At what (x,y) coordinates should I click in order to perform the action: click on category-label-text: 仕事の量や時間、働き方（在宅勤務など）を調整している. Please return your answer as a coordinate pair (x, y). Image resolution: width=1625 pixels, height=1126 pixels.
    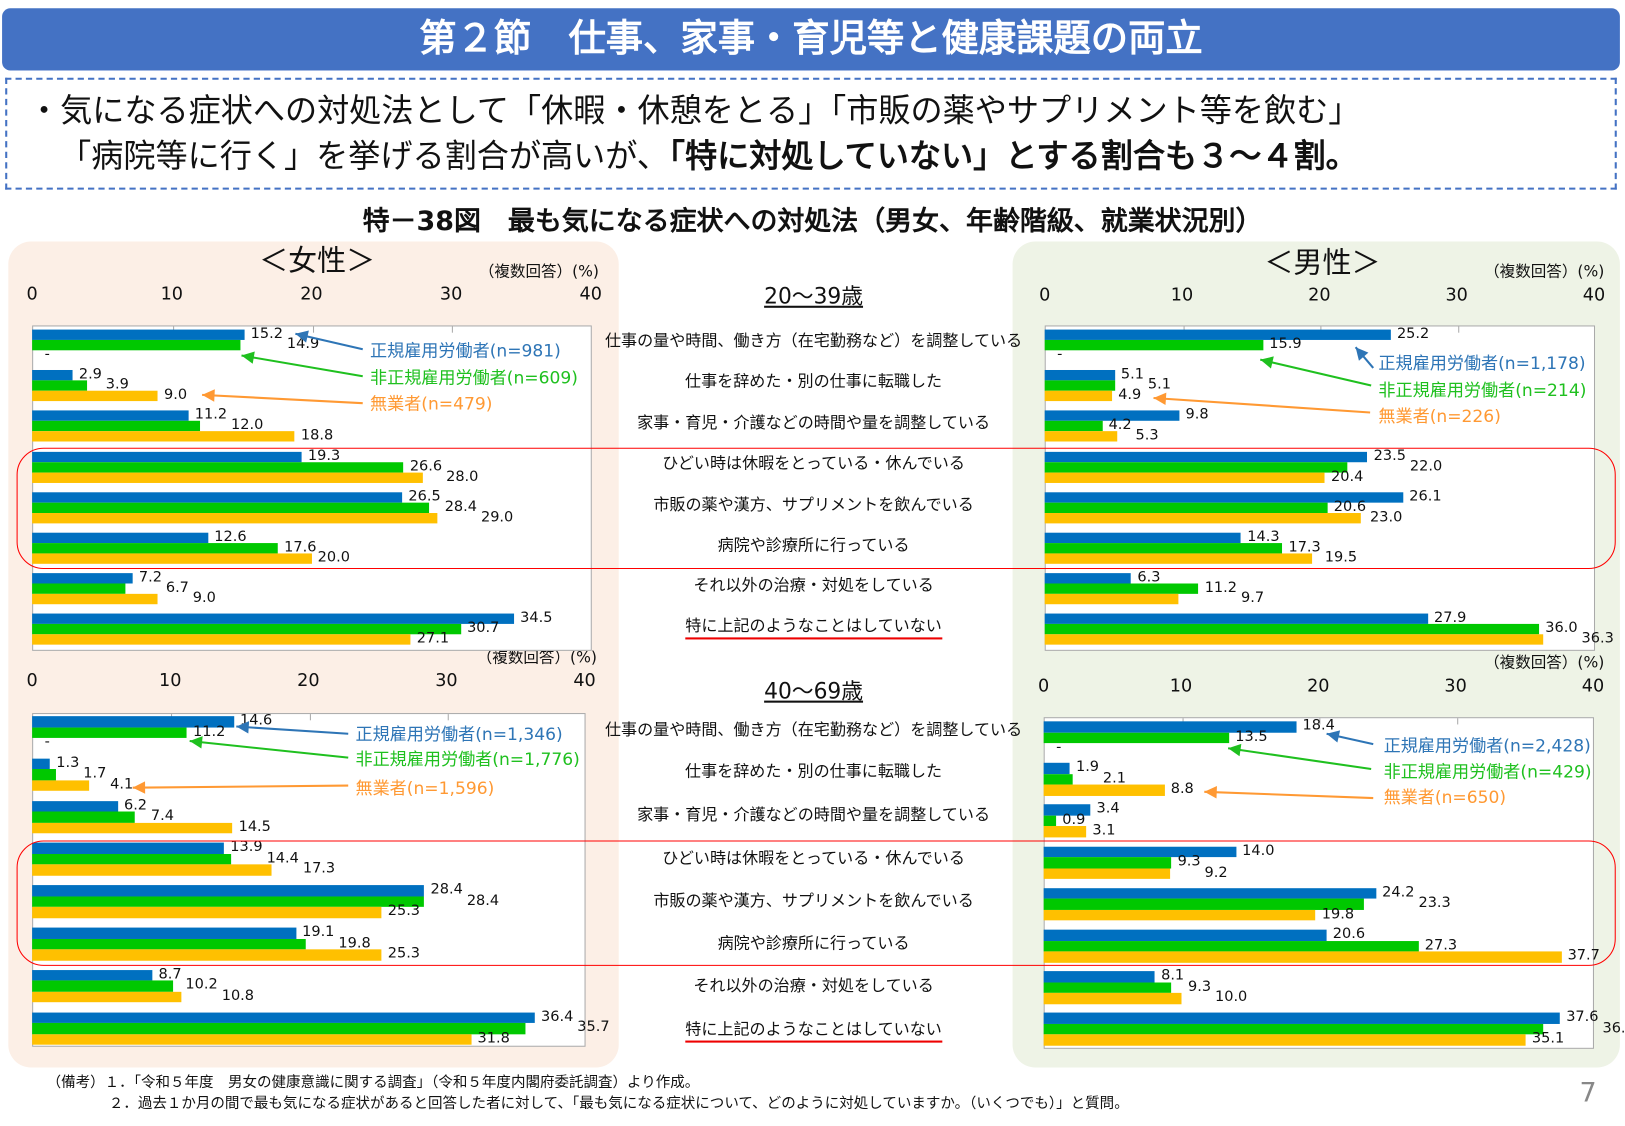
    Looking at the image, I should click on (813, 729).